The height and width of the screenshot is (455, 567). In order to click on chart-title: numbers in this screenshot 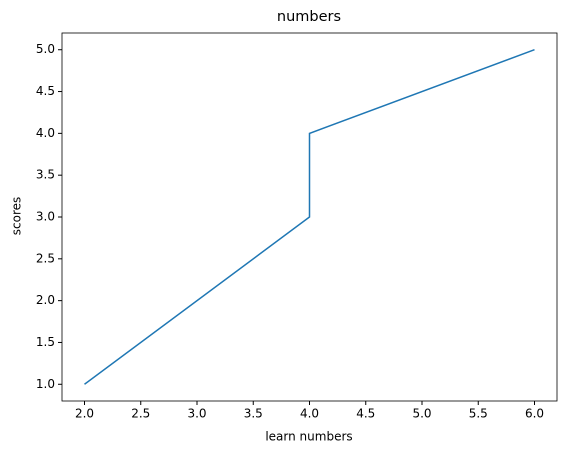, I will do `click(309, 17)`.